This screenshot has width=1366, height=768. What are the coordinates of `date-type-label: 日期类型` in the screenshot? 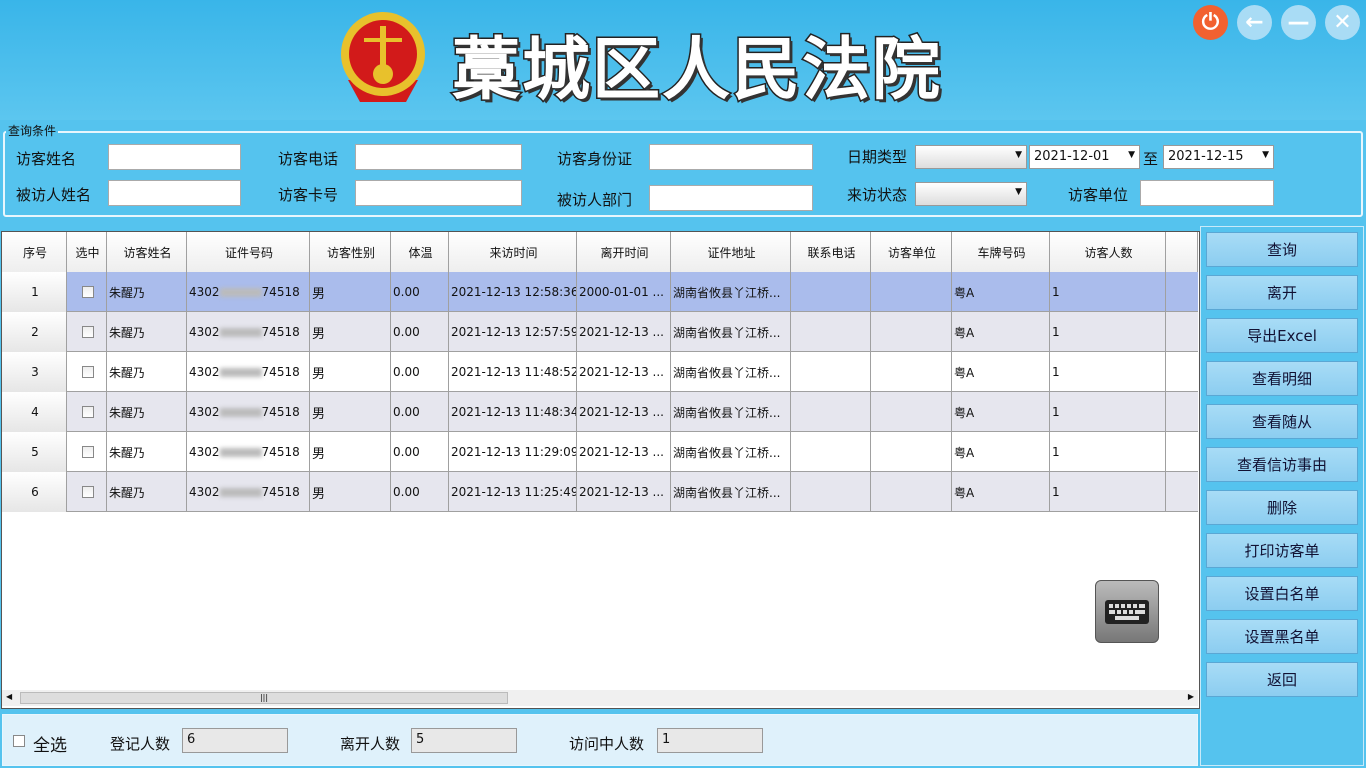 It's located at (877, 157).